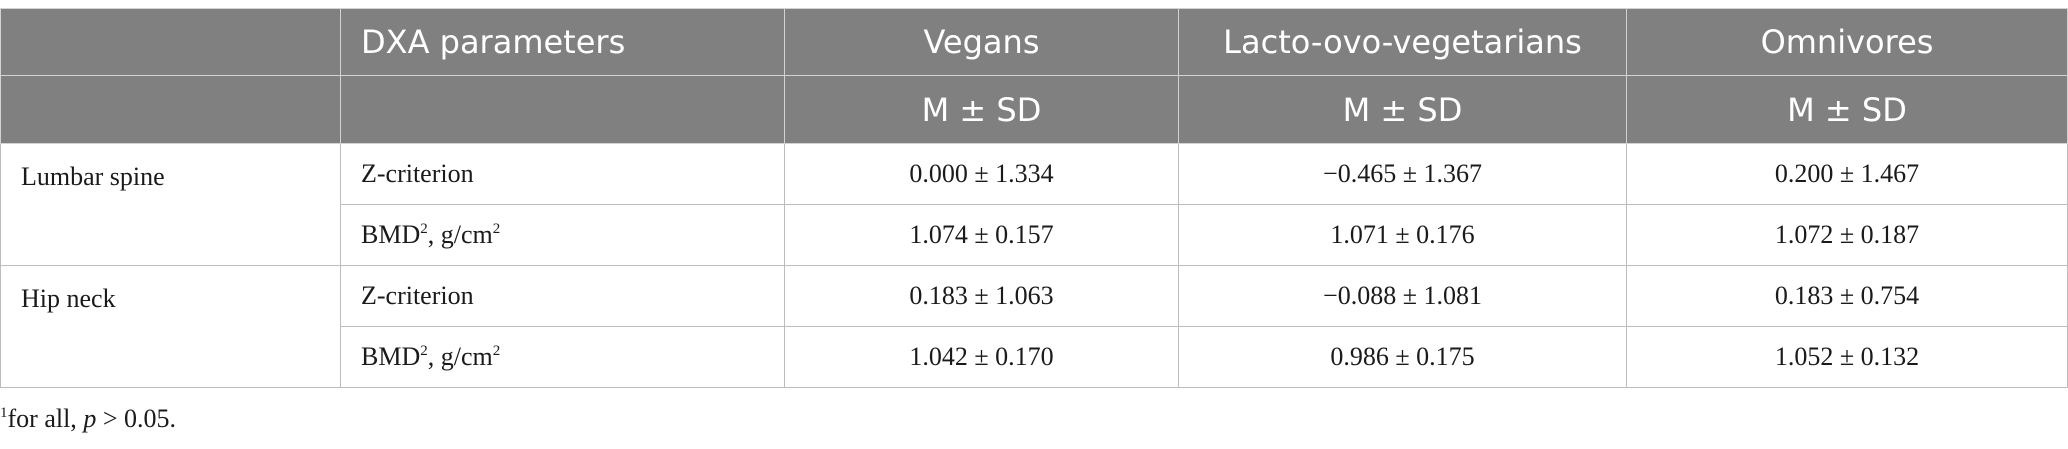 The image size is (2068, 449). What do you see at coordinates (981, 296) in the screenshot?
I see `value-vegans: 0.183 ± 1.063` at bounding box center [981, 296].